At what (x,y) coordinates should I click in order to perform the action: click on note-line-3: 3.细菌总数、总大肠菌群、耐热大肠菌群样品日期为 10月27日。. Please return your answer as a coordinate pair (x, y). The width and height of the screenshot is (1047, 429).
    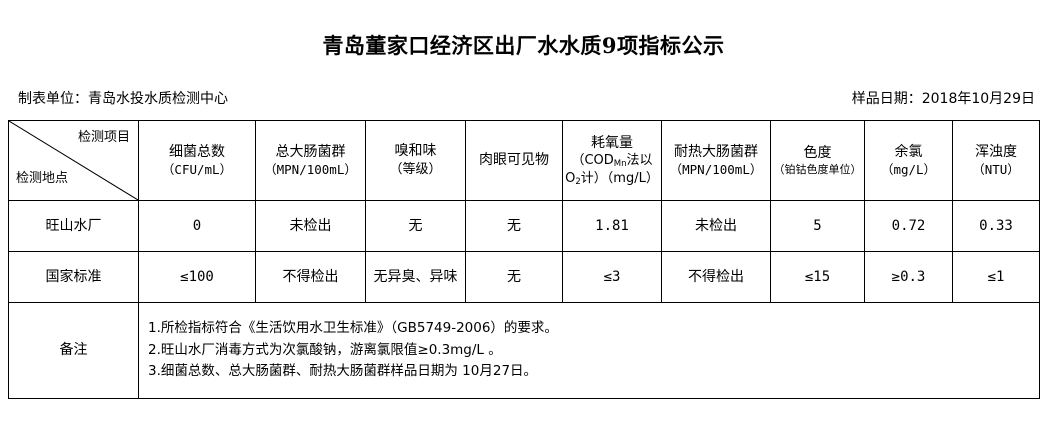
    Looking at the image, I should click on (343, 371).